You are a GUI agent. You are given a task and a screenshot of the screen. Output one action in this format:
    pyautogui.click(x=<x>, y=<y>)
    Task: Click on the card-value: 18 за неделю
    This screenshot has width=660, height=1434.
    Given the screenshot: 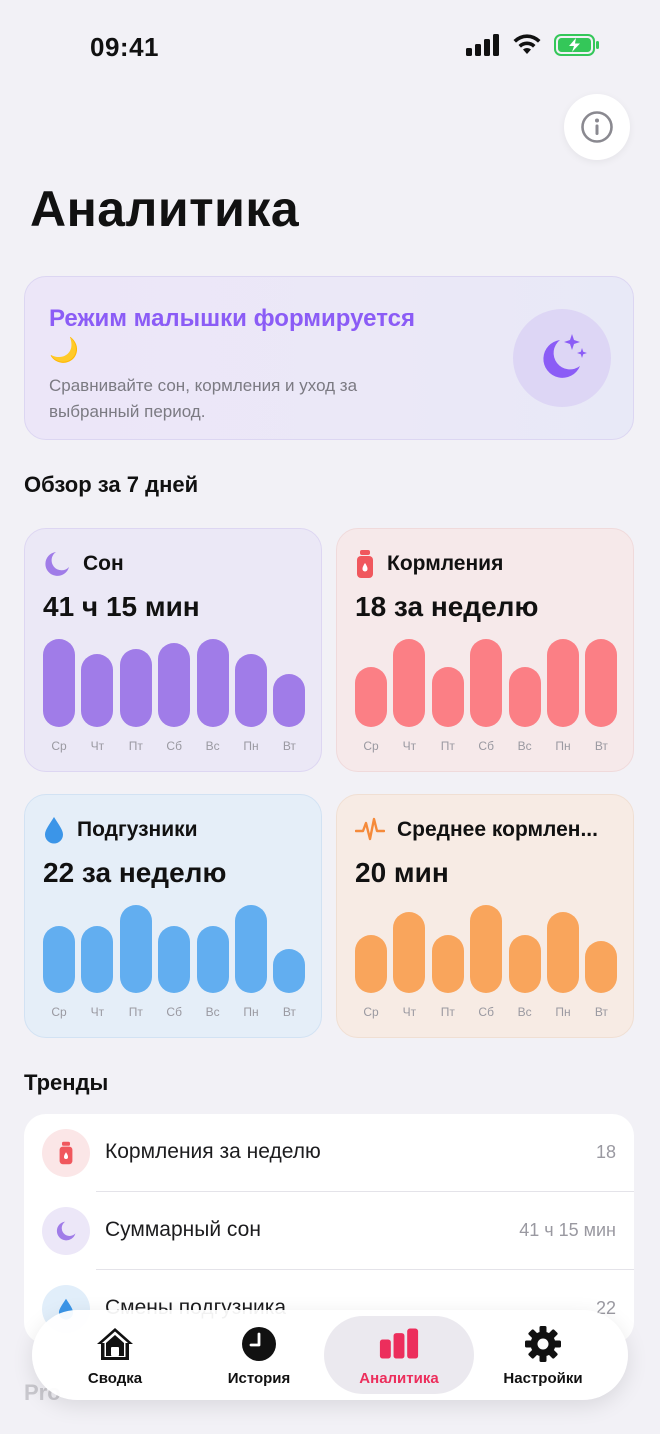 What is the action you would take?
    pyautogui.click(x=447, y=606)
    